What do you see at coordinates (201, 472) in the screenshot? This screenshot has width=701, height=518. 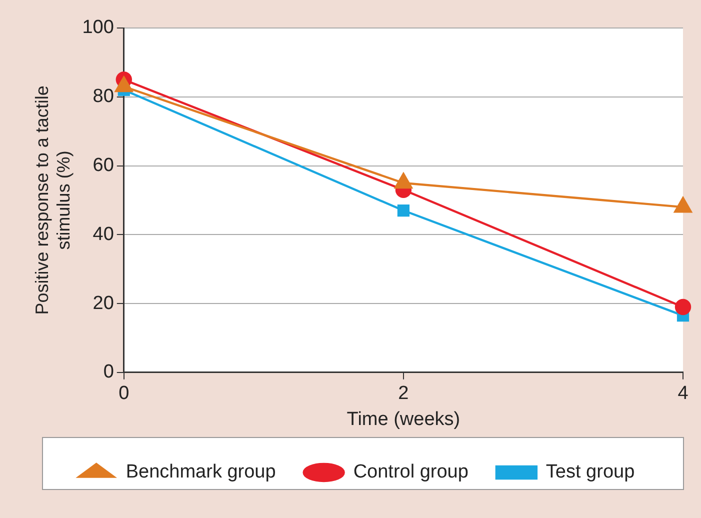 I see `legend-label: Benchmark group` at bounding box center [201, 472].